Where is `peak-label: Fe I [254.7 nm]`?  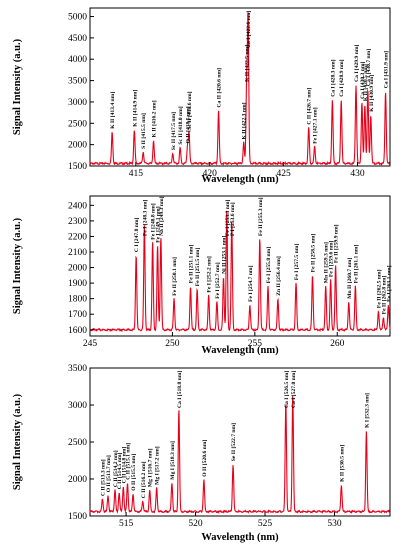 peak-label: Fe I [254.7 nm] is located at coordinates (251, 283).